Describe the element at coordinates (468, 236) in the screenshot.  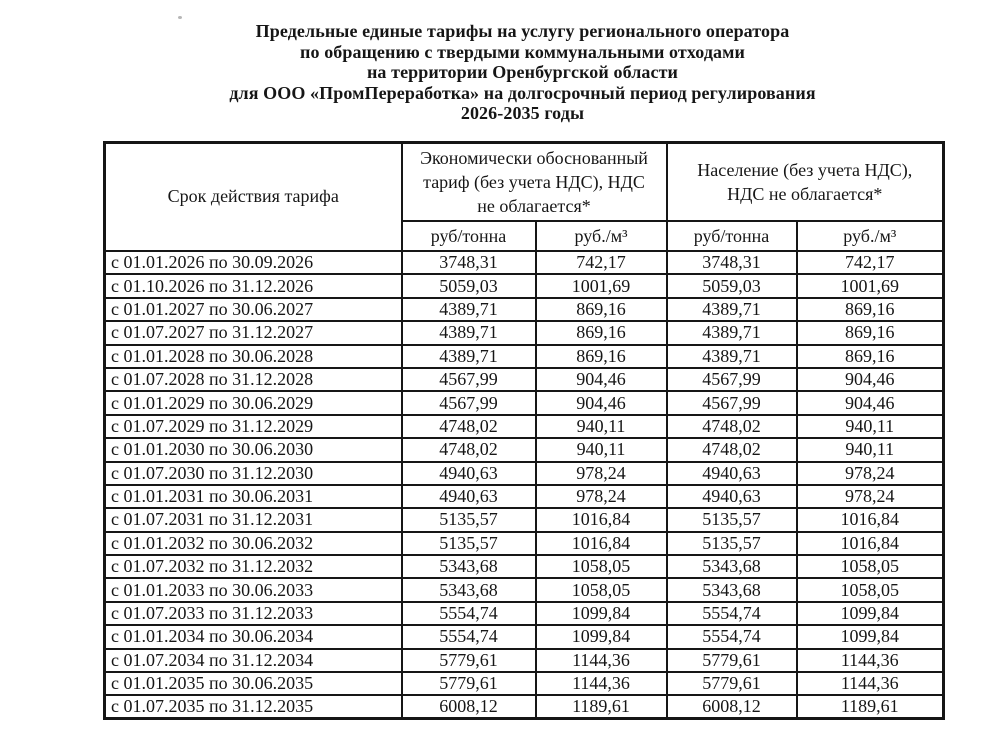
I see `header-unit-rub-per-ton-economic: руб/тонна` at that location.